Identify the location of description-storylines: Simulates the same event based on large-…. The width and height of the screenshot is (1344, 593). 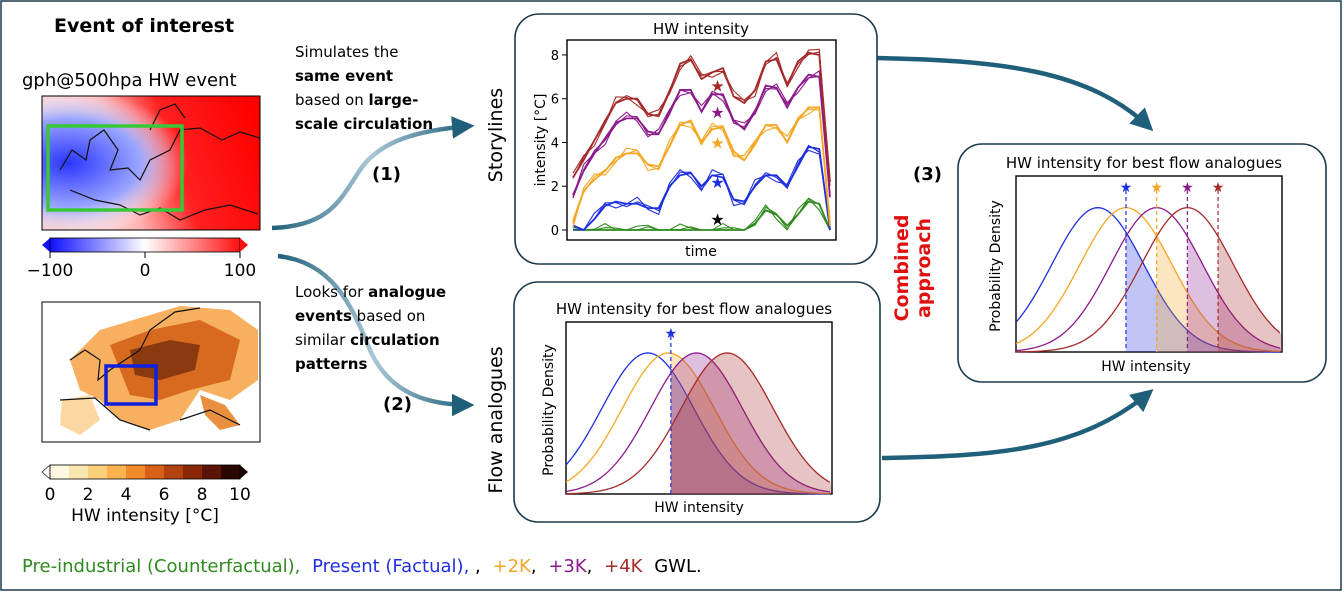
(364, 88).